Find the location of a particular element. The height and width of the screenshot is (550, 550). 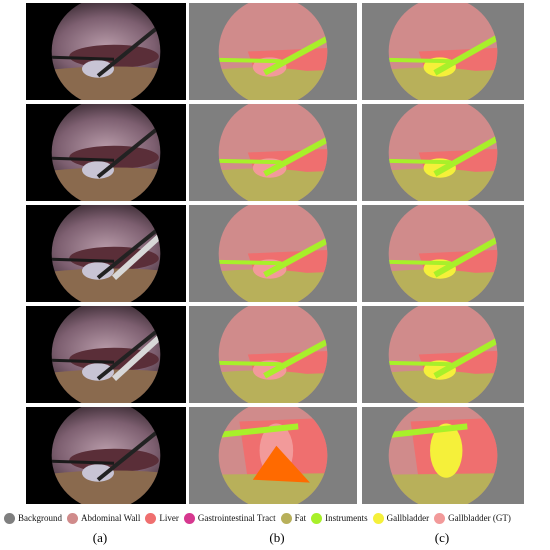

legend-item: Gastrointestinal Tract is located at coordinates (229, 518).